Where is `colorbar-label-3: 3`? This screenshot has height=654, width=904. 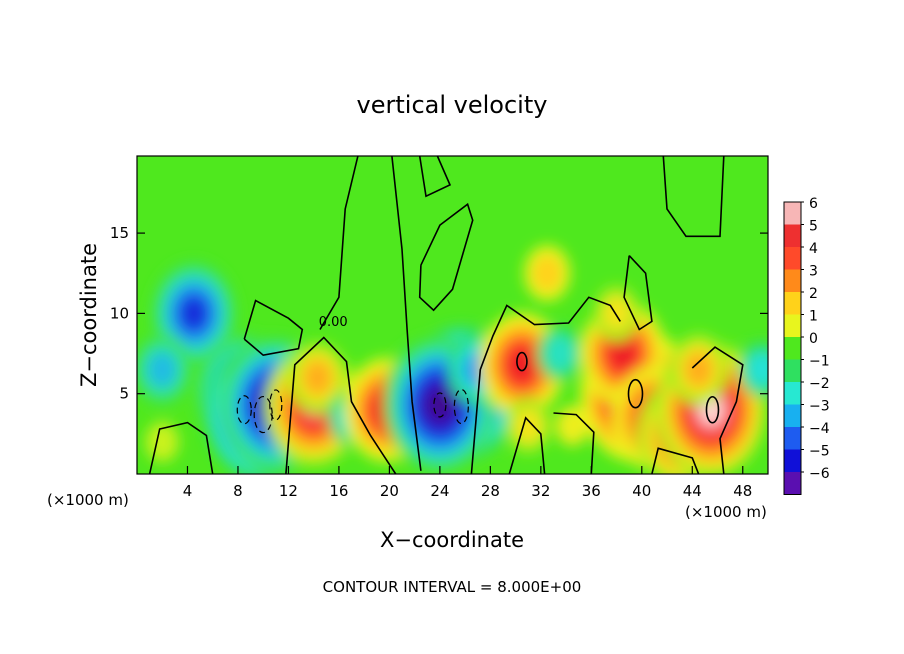
colorbar-label-3: 3 is located at coordinates (813, 272).